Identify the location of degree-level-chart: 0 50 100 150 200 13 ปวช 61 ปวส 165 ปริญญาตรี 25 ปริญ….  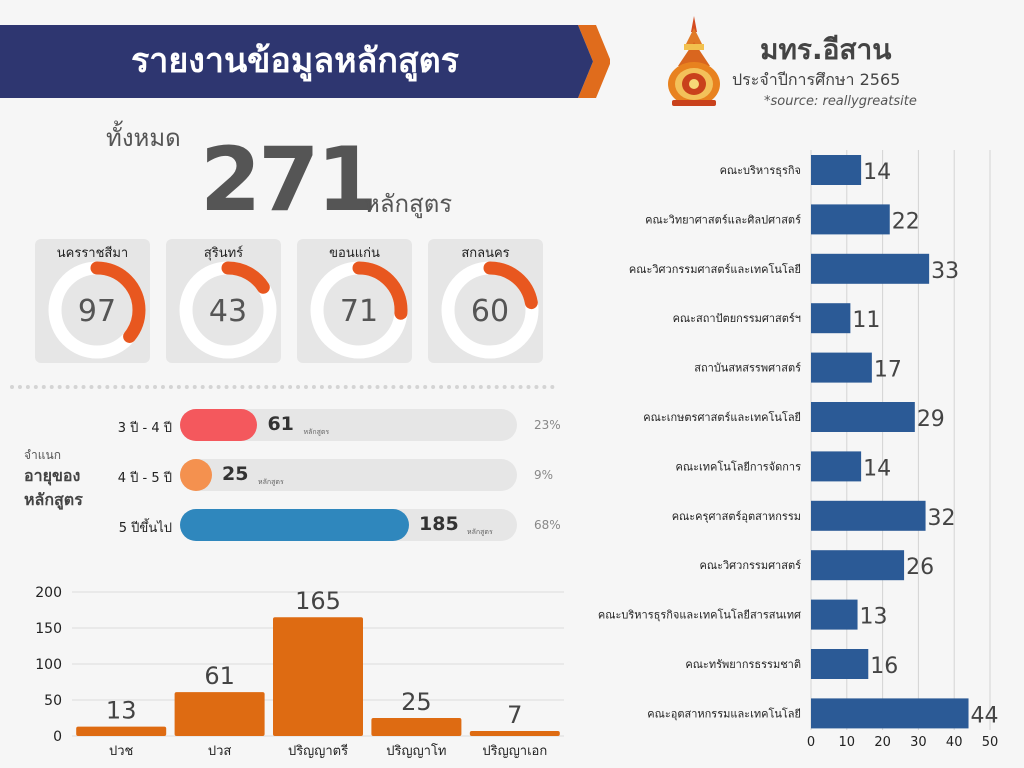
(299, 672).